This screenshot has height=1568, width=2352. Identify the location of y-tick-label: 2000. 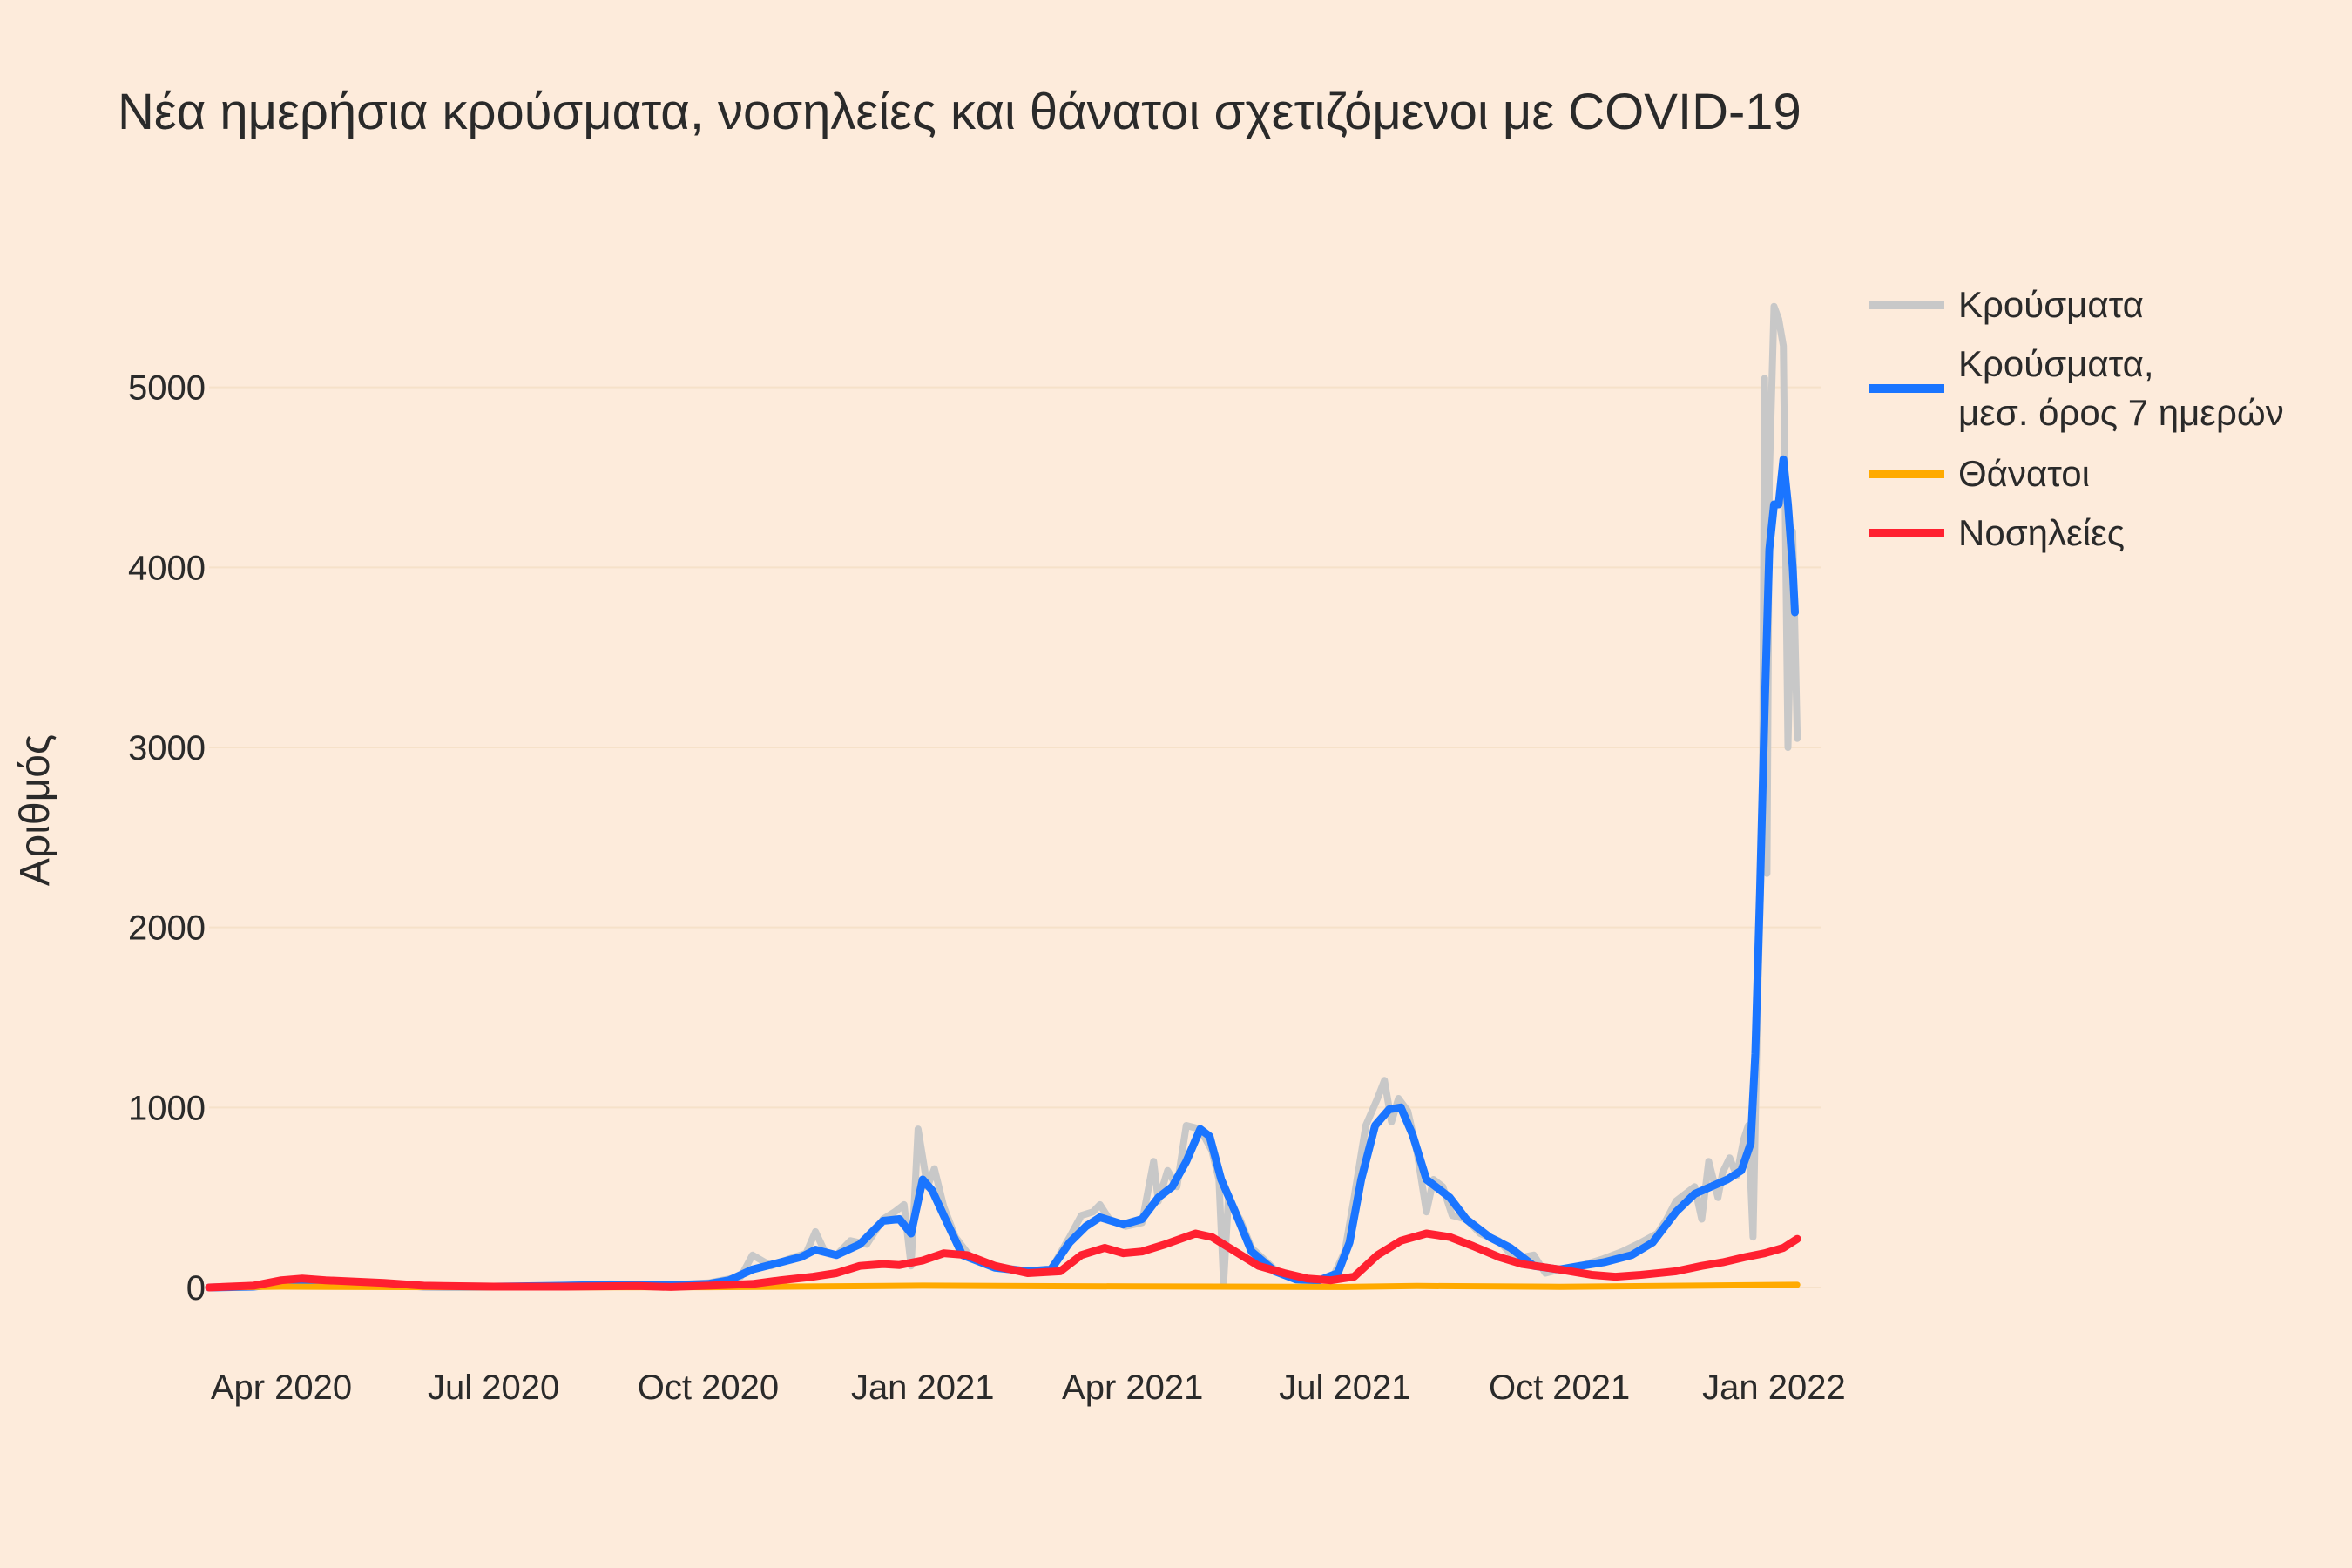
(167, 928).